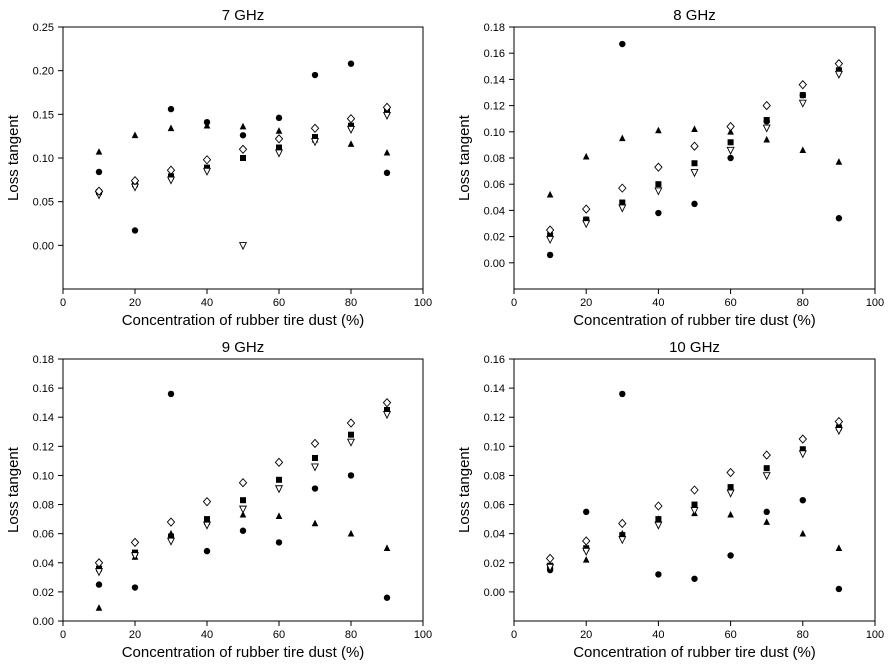 The height and width of the screenshot is (667, 895). Describe the element at coordinates (494, 107) in the screenshot. I see `y-tick-label: 0.12` at that location.